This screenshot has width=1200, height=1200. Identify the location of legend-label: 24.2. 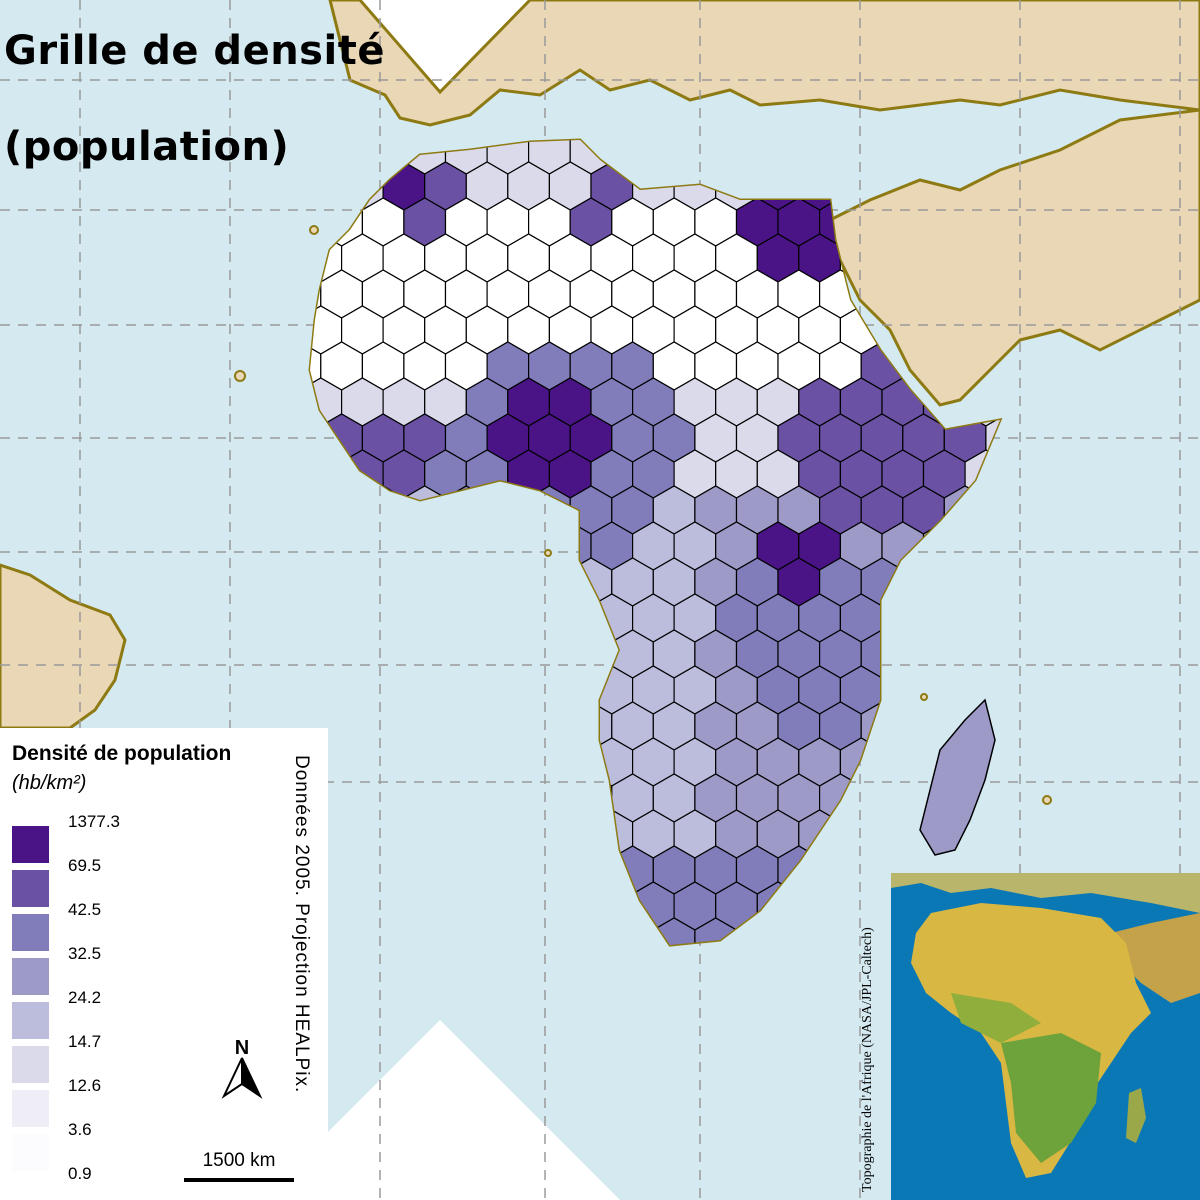
(85, 997).